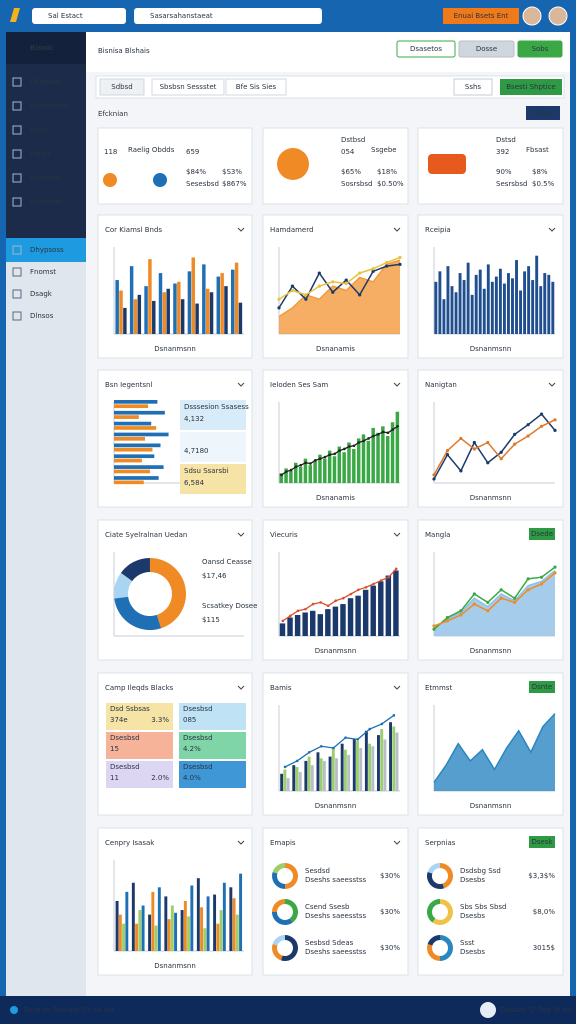 The width and height of the screenshot is (576, 1024). Describe the element at coordinates (531, 87) in the screenshot. I see `action-button` at that location.